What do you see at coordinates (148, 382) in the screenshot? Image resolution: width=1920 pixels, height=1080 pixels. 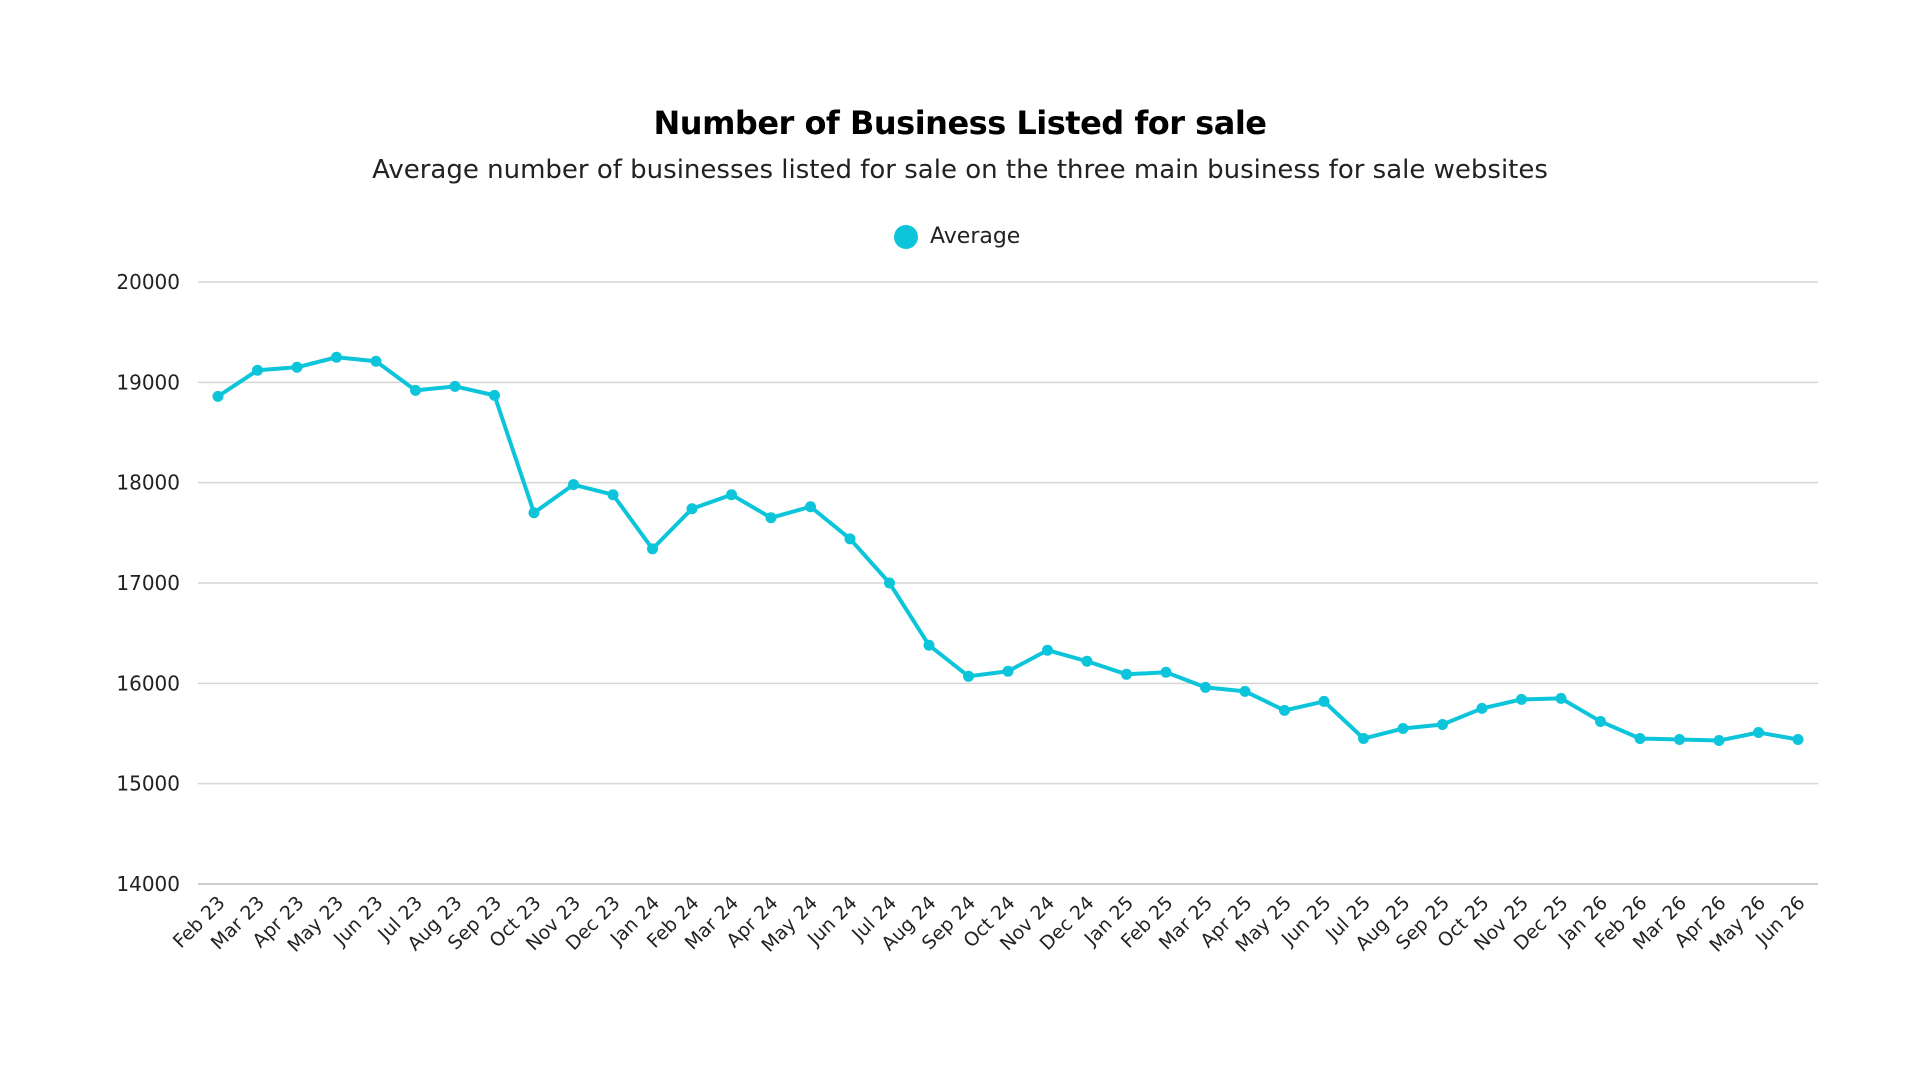 I see `y-tick-label: 19000` at bounding box center [148, 382].